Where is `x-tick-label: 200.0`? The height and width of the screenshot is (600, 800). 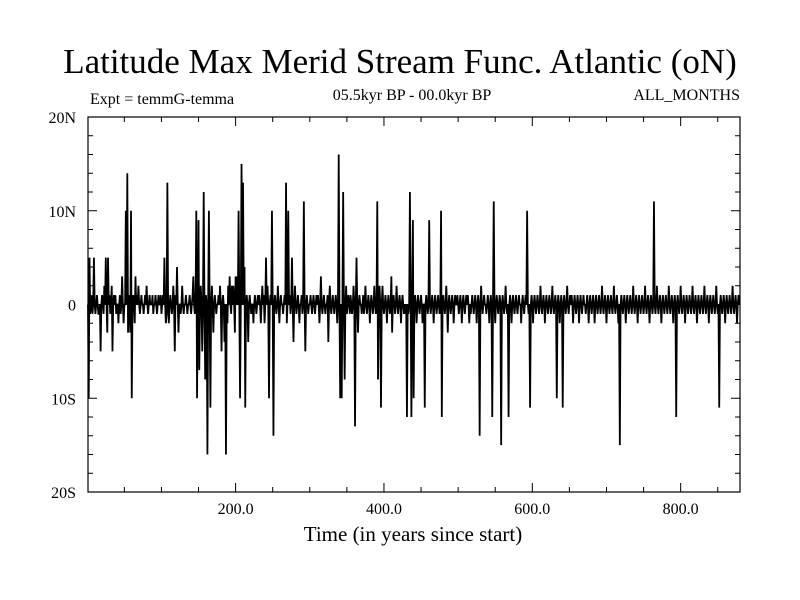
x-tick-label: 200.0 is located at coordinates (236, 509).